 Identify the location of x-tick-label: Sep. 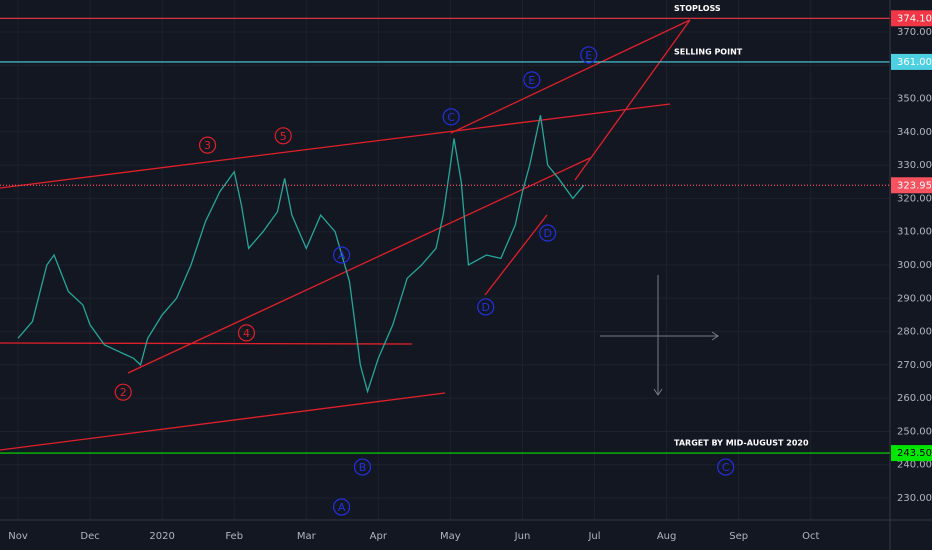
(738, 536).